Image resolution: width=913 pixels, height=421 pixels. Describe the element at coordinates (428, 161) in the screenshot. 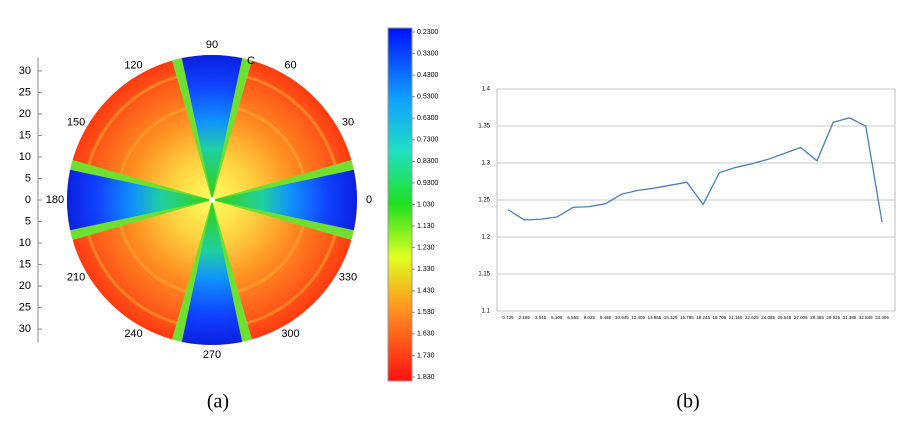

I see `colorbar-label: 0.8300` at that location.